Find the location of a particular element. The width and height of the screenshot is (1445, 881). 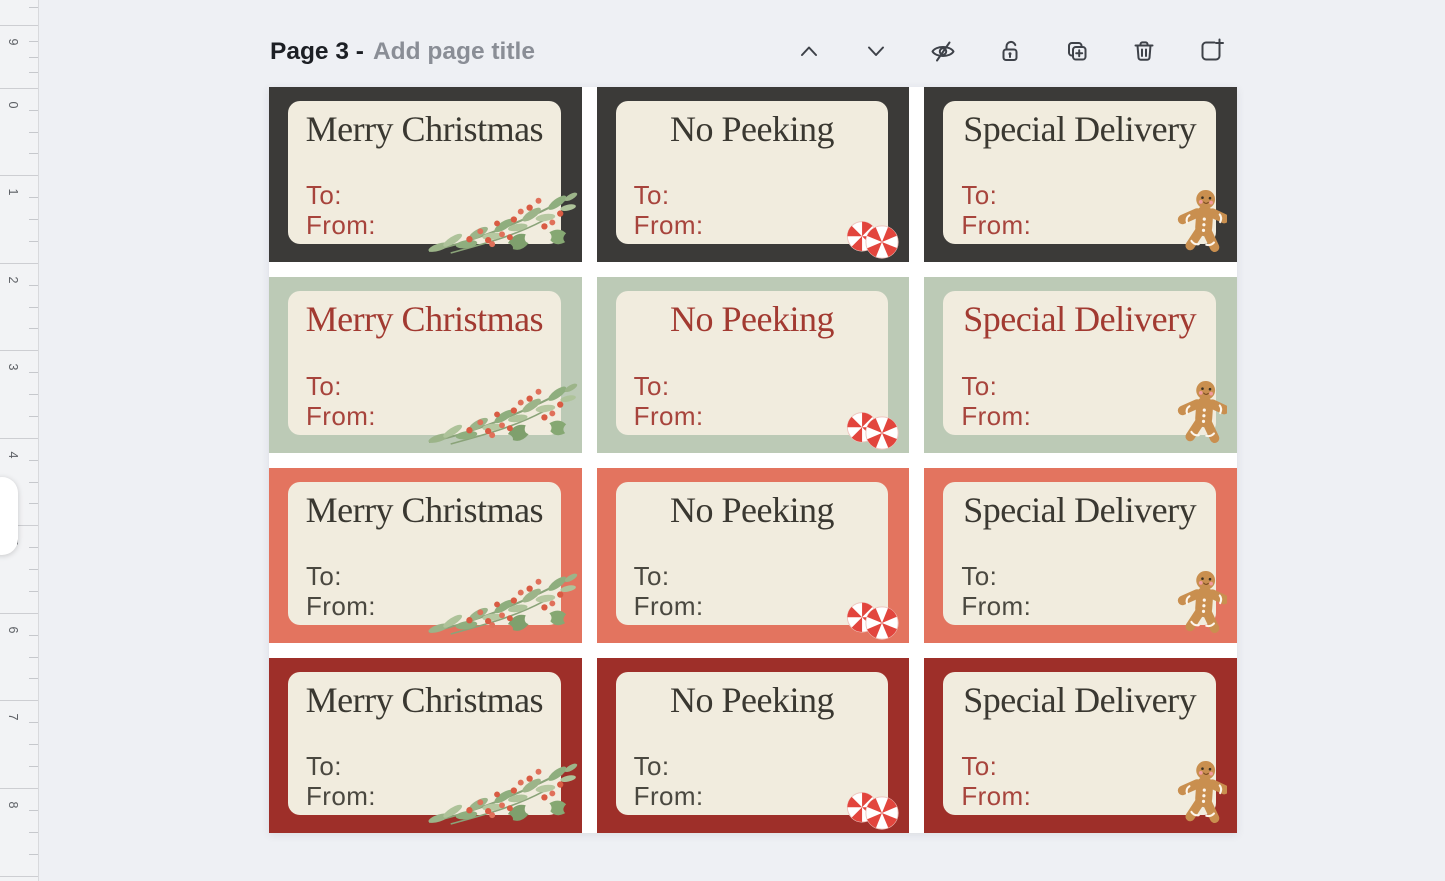

duplicate-page-button is located at coordinates (1077, 51).